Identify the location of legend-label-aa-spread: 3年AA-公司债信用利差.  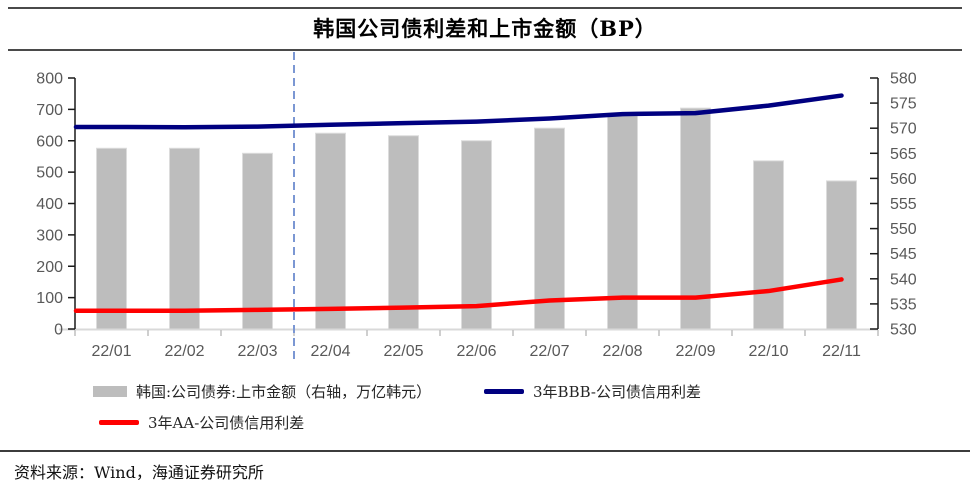
(226, 423).